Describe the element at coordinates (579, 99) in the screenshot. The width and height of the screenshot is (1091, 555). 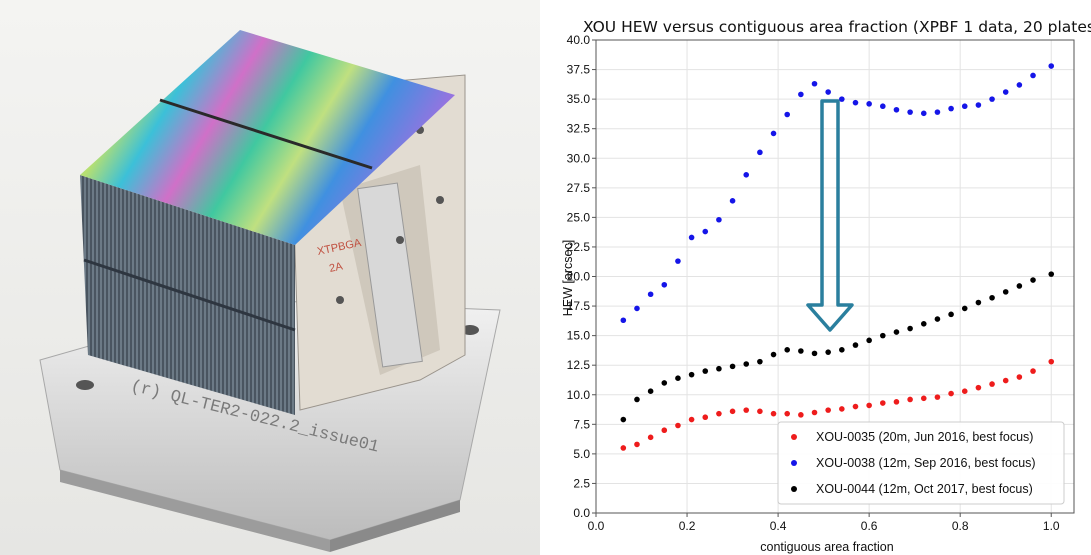
I see `y-tick-label: 35.0` at that location.